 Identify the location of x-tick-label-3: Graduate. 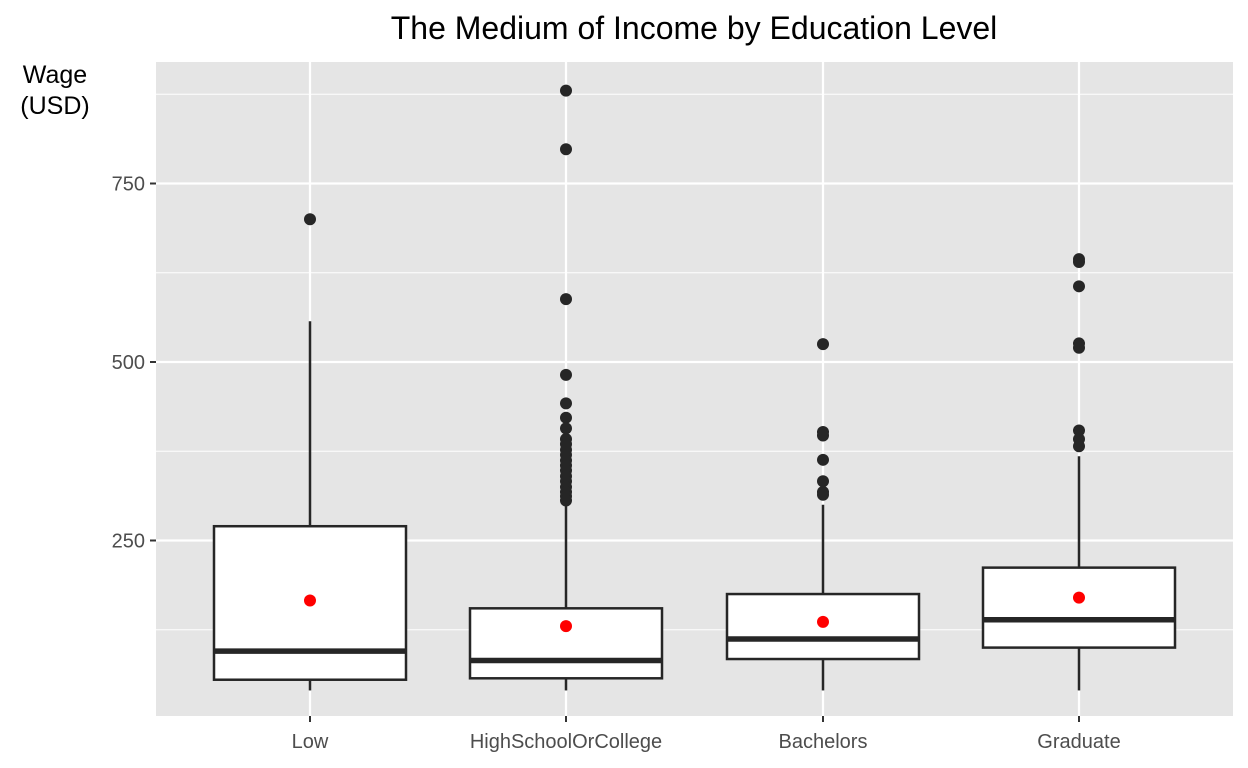
(1078, 742).